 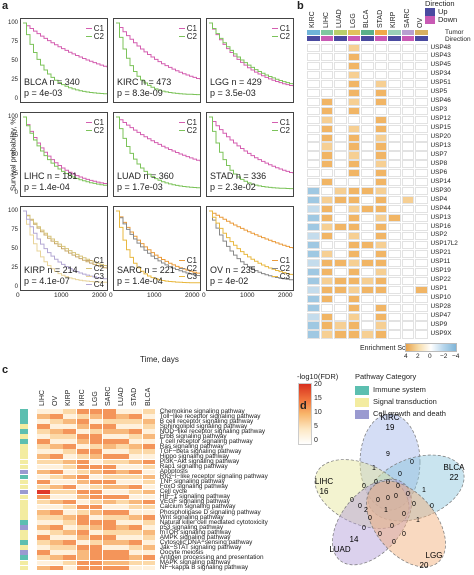 What do you see at coordinates (191, 268) in the screenshot?
I see `legend-text: C2` at bounding box center [191, 268].